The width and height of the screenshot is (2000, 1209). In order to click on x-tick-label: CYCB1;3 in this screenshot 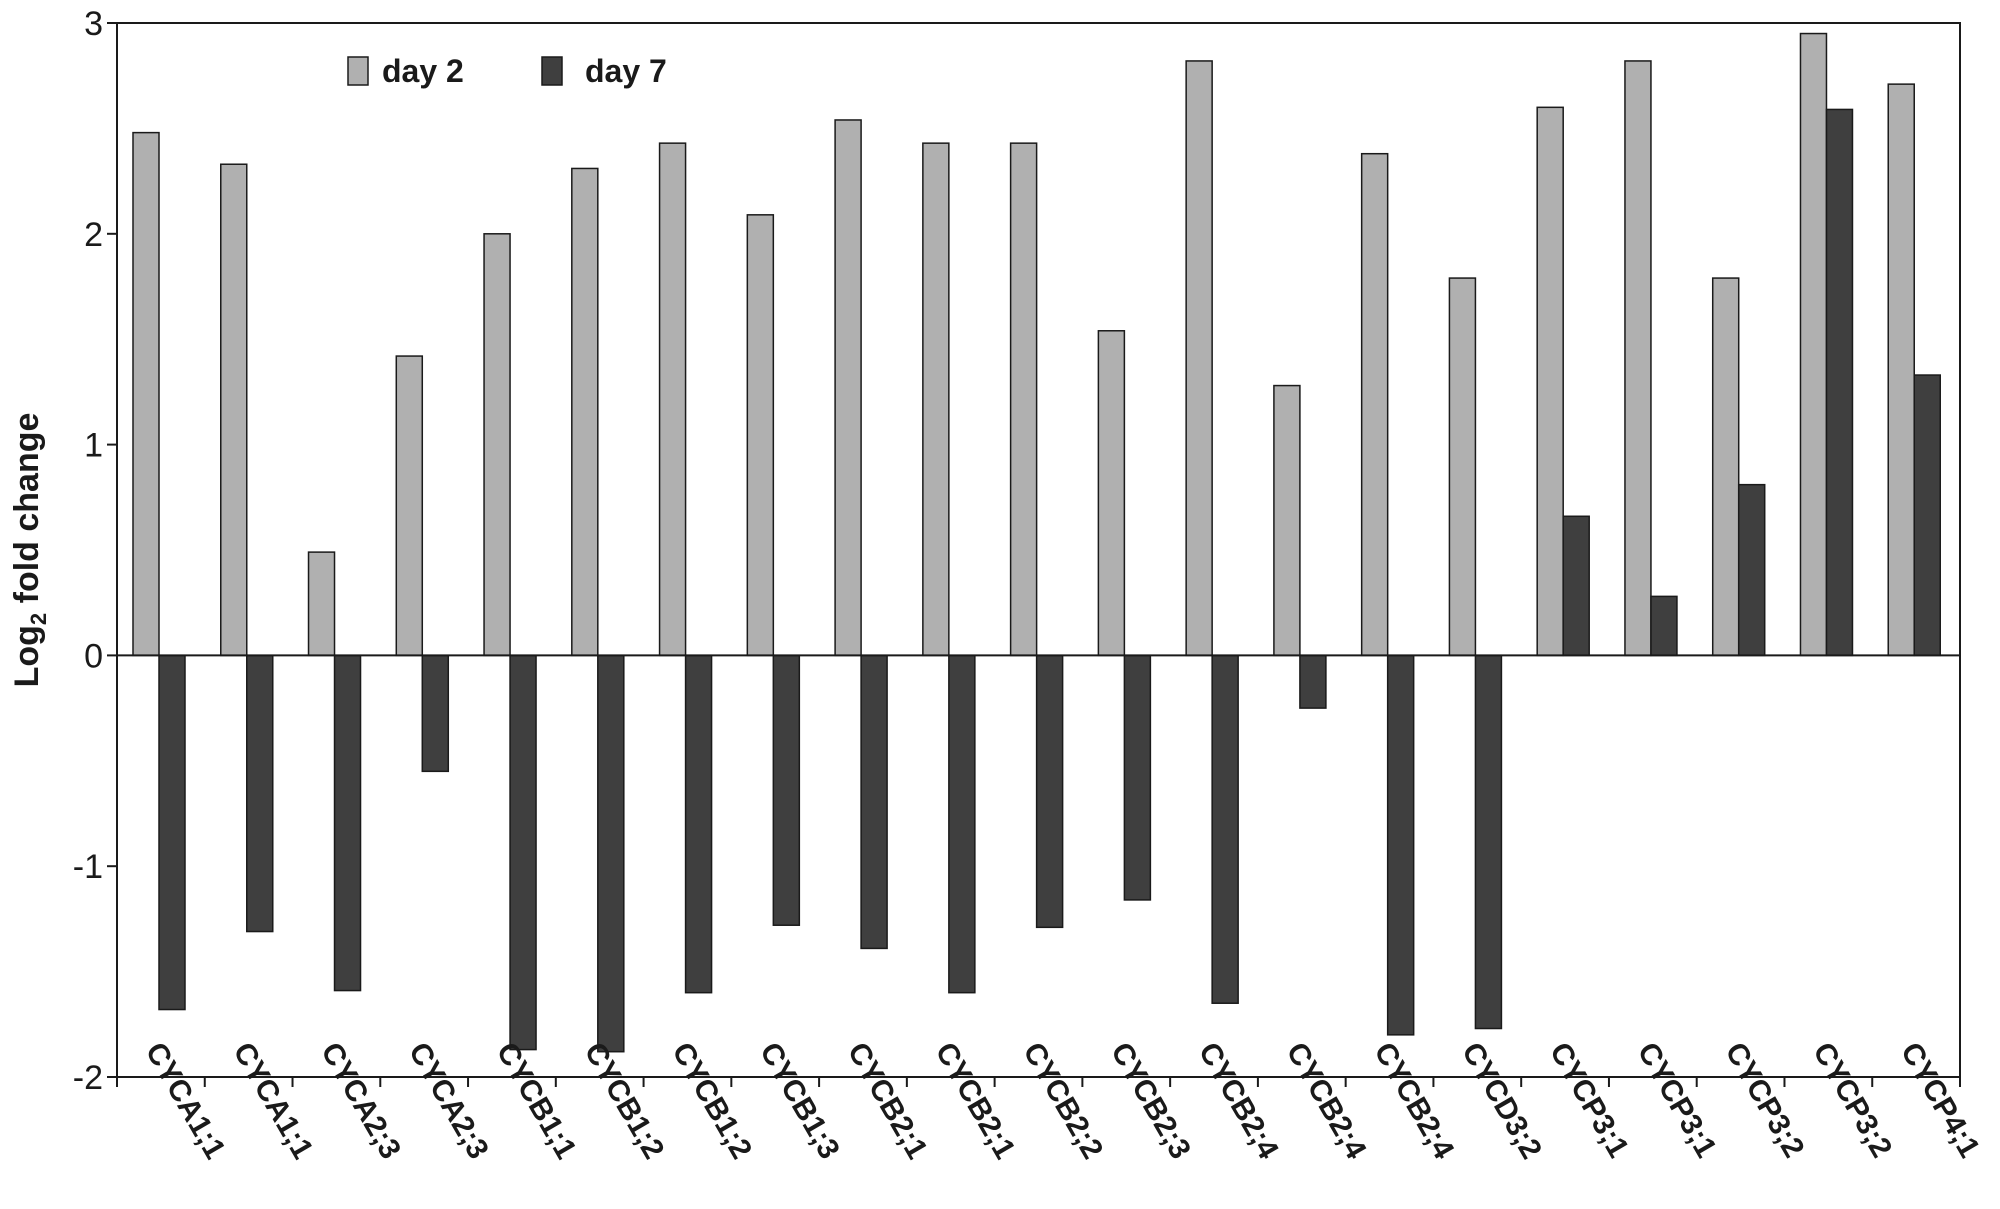, I will do `click(799, 1101)`.